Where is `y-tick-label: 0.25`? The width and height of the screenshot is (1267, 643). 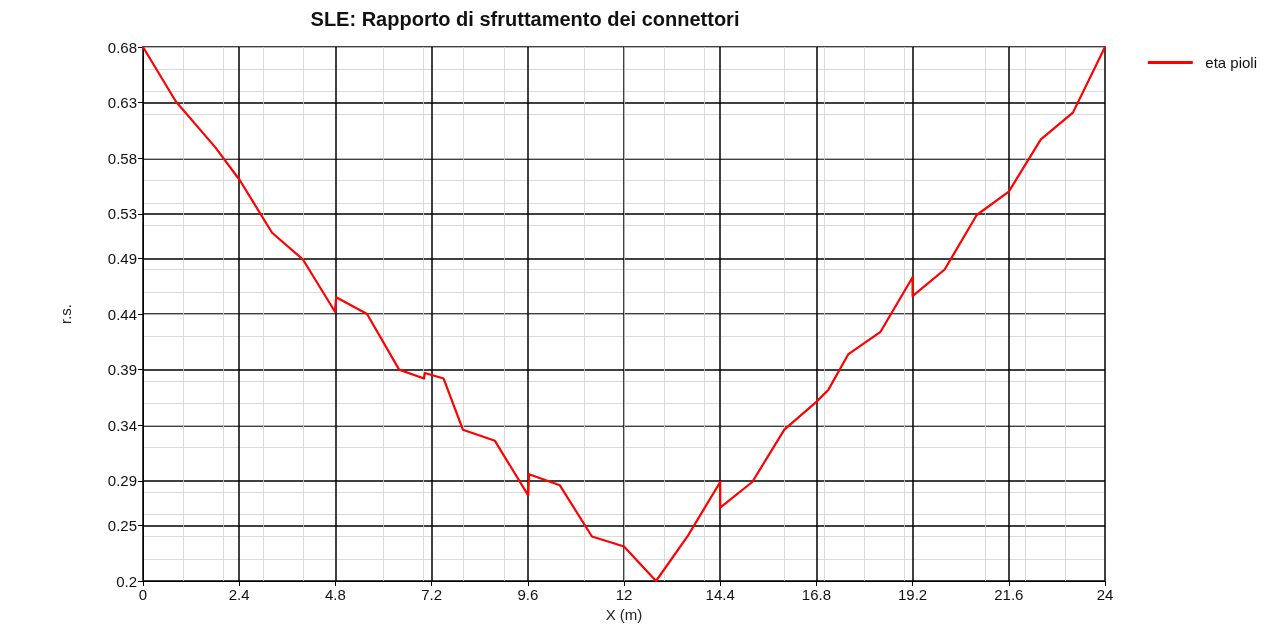 y-tick-label: 0.25 is located at coordinates (122, 525).